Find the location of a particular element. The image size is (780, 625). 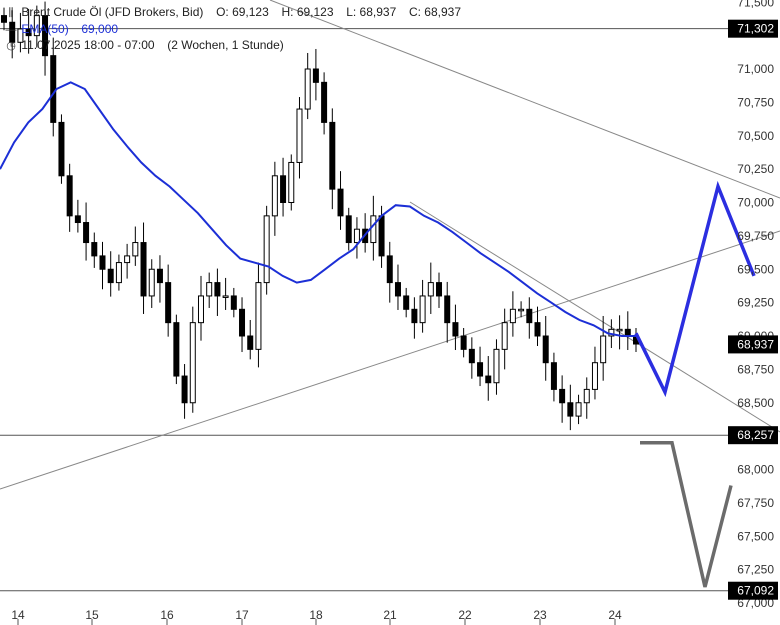

time-range: 11.07.2025 18:00 - 07:00 is located at coordinates (88, 45).